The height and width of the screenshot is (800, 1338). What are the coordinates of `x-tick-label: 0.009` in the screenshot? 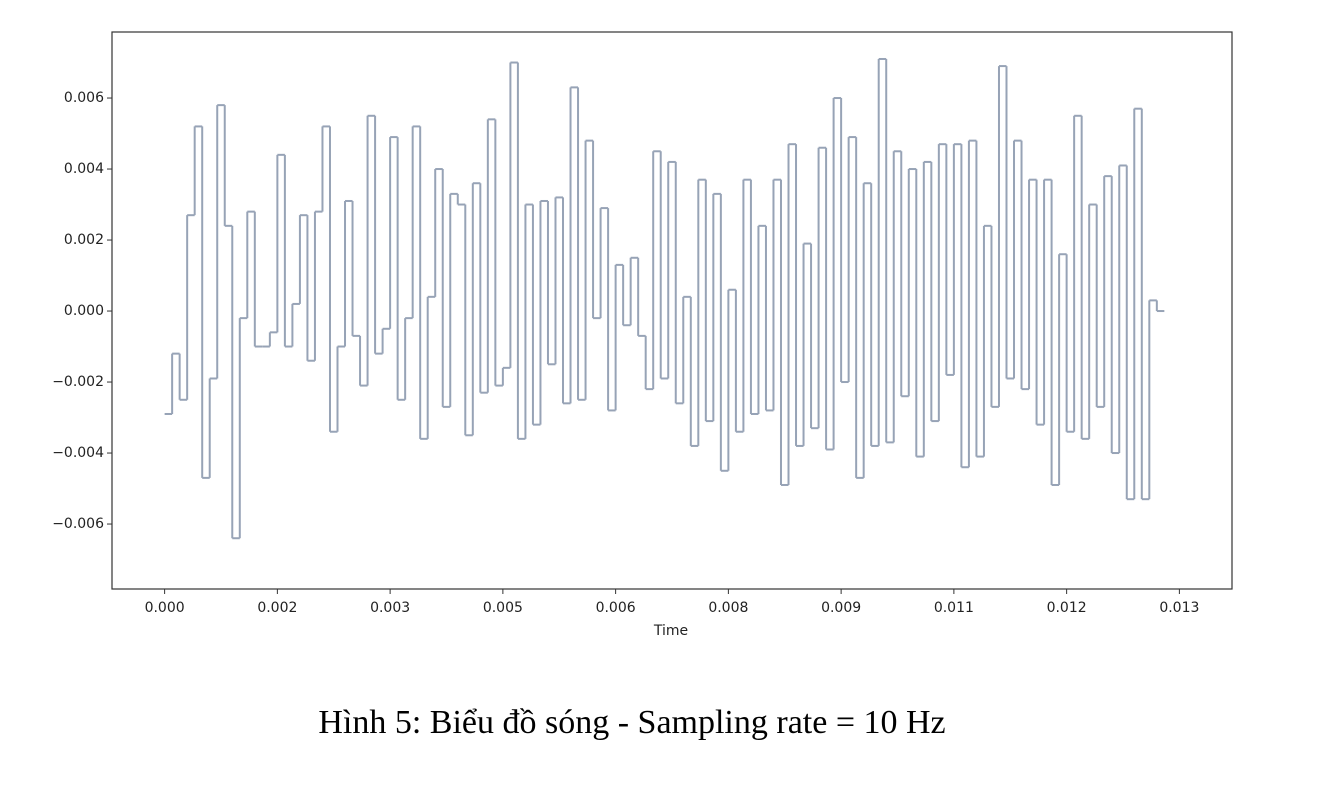 It's located at (841, 608).